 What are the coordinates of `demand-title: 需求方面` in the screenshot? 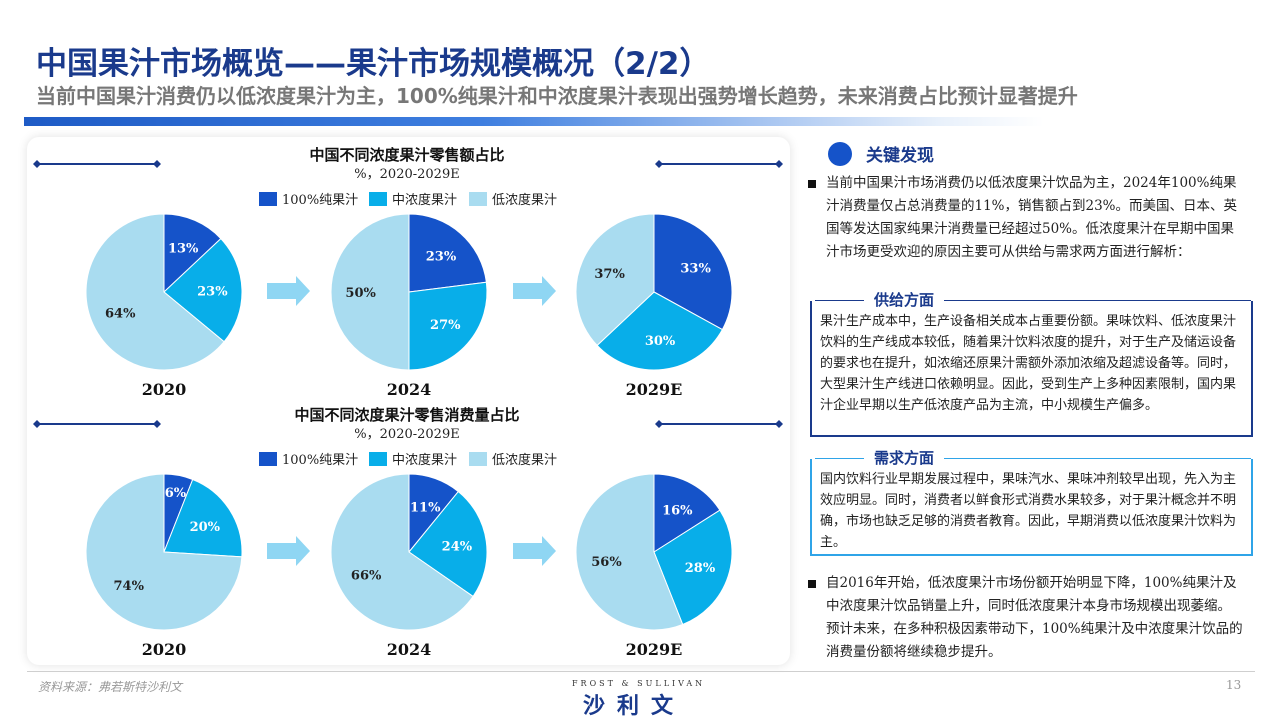 It's located at (904, 457).